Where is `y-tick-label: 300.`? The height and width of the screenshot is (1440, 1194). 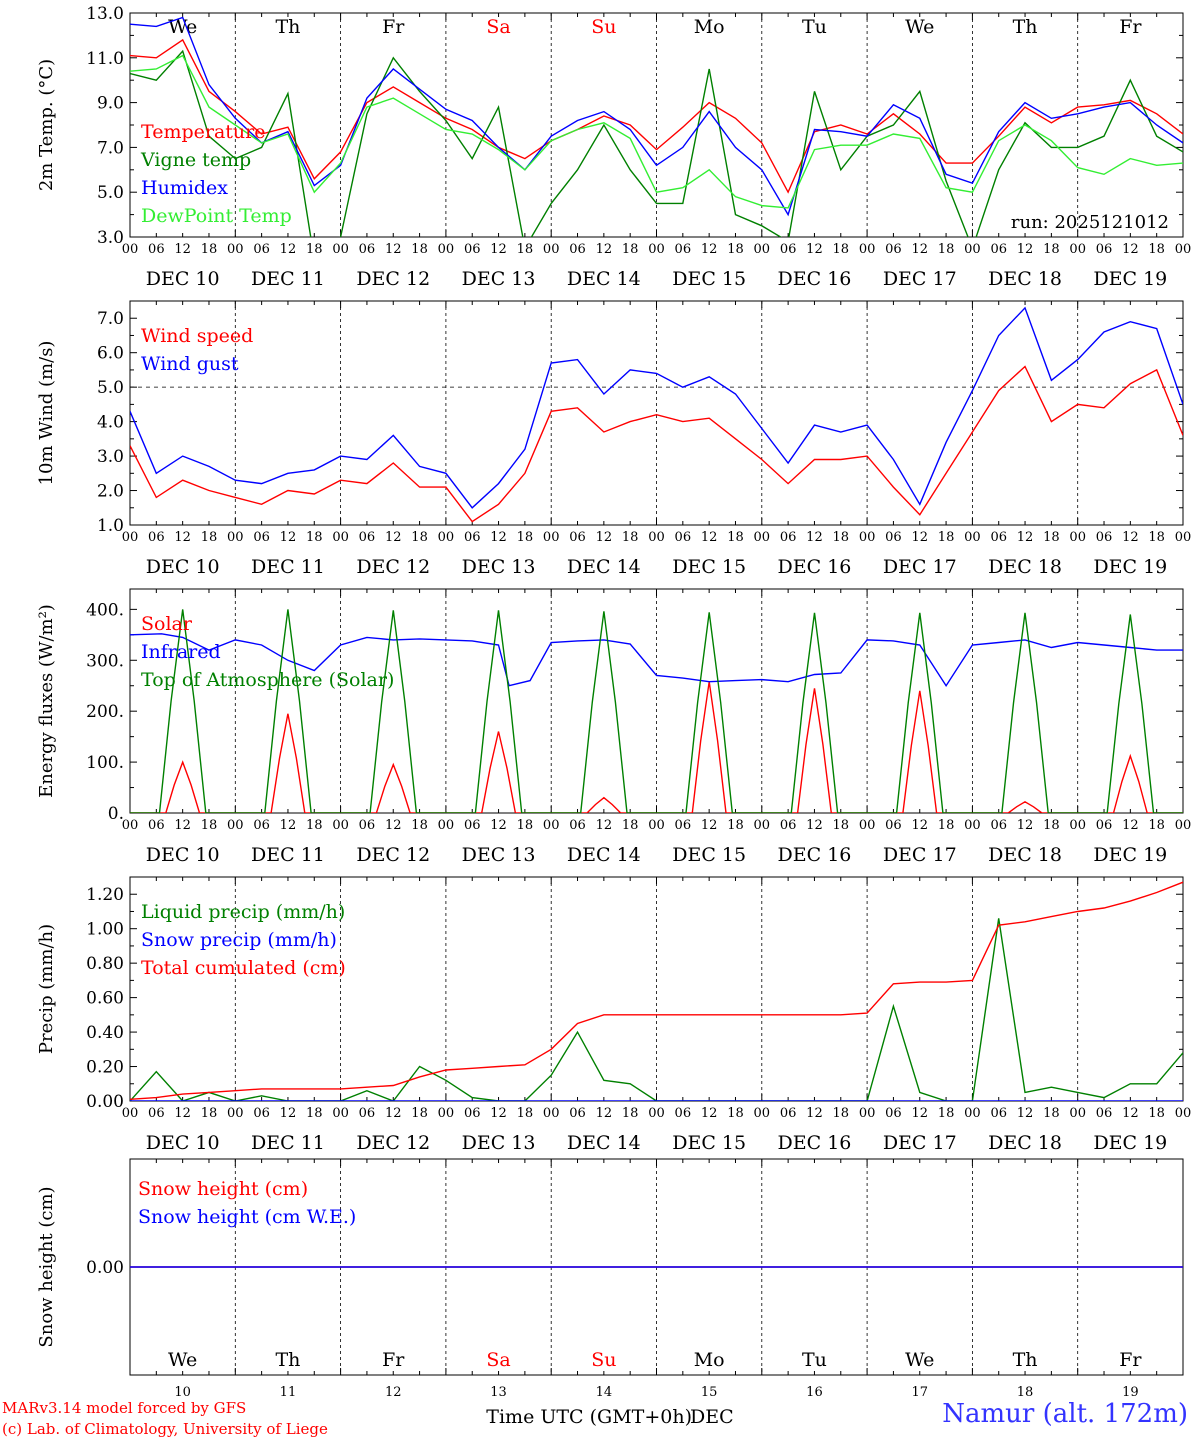
y-tick-label: 300. is located at coordinates (105, 661).